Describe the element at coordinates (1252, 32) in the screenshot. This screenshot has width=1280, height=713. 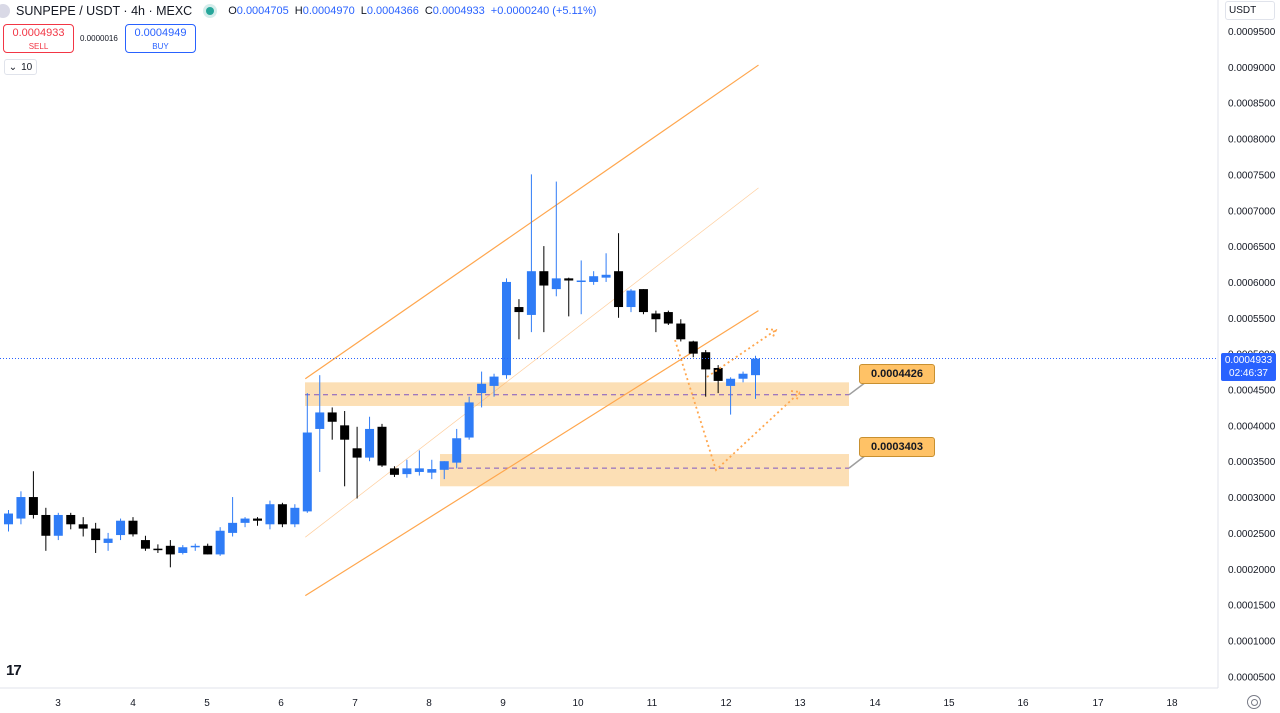
I see `y-tick-label: 0.0009500` at that location.